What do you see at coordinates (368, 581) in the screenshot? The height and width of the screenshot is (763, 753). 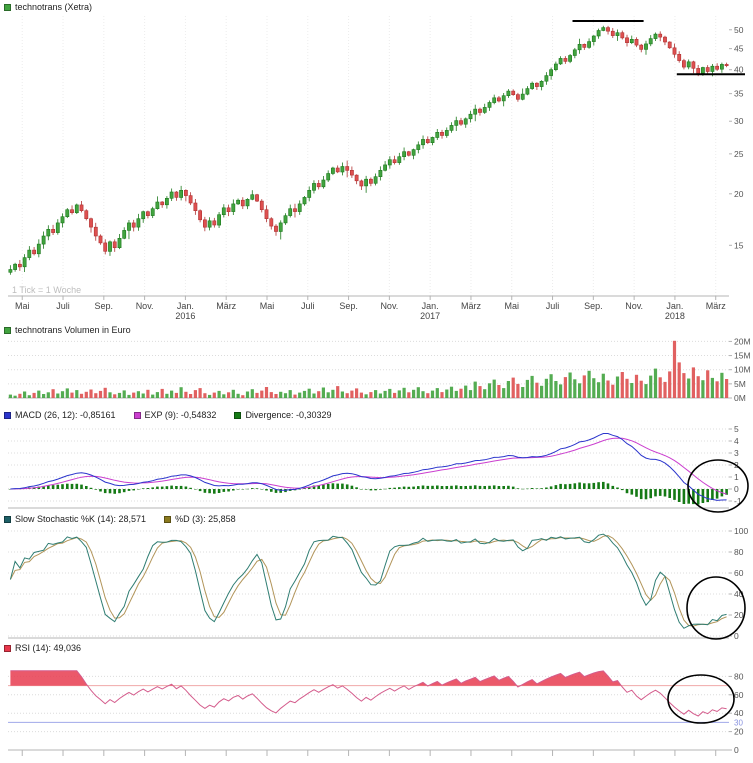 I see `stochastic-series` at bounding box center [368, 581].